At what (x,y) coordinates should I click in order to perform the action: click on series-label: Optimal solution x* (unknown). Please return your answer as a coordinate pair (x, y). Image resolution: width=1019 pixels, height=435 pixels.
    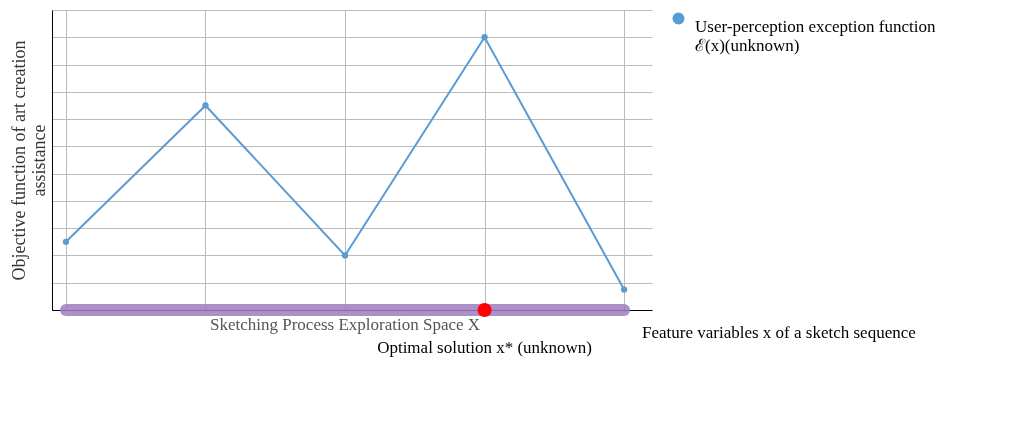
    Looking at the image, I should click on (484, 347).